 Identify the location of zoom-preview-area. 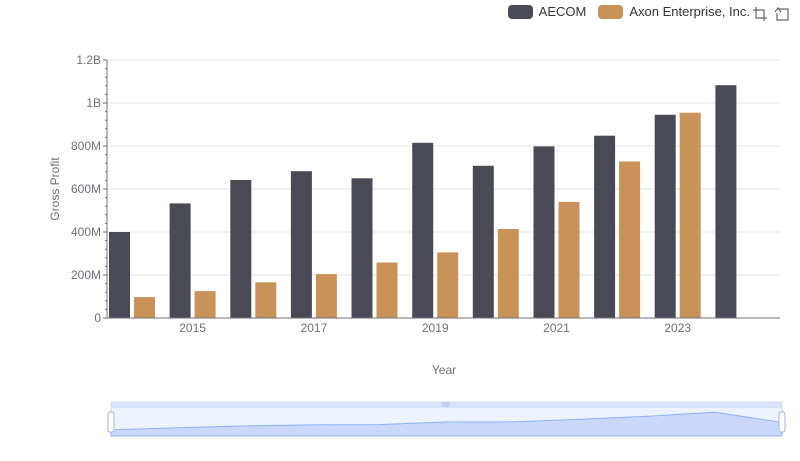
(446, 424).